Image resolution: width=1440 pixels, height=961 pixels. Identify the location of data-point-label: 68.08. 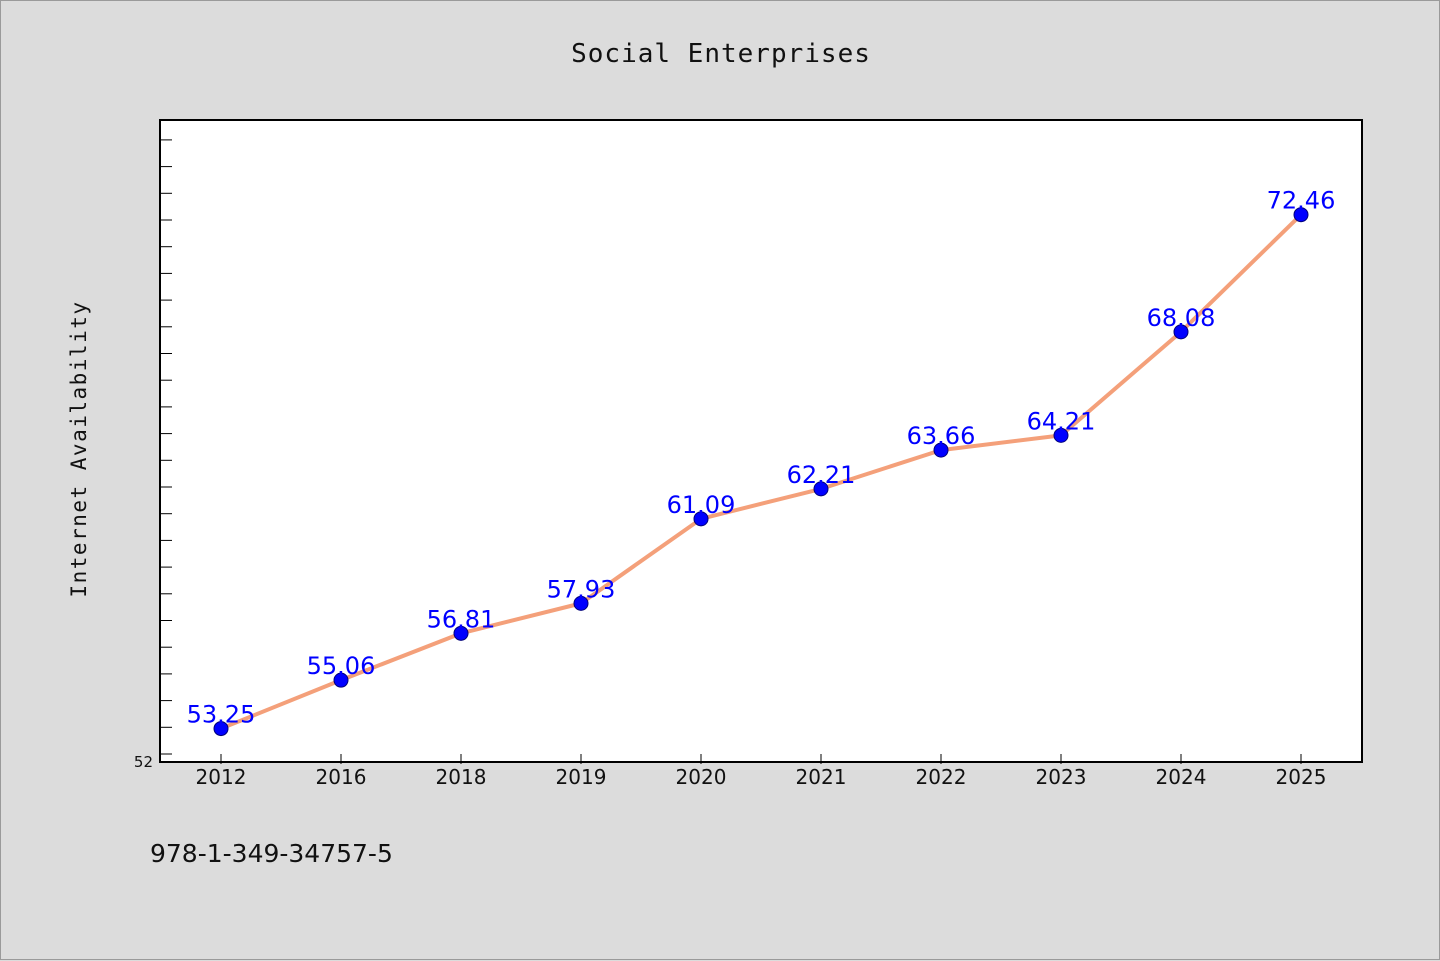
(1181, 318).